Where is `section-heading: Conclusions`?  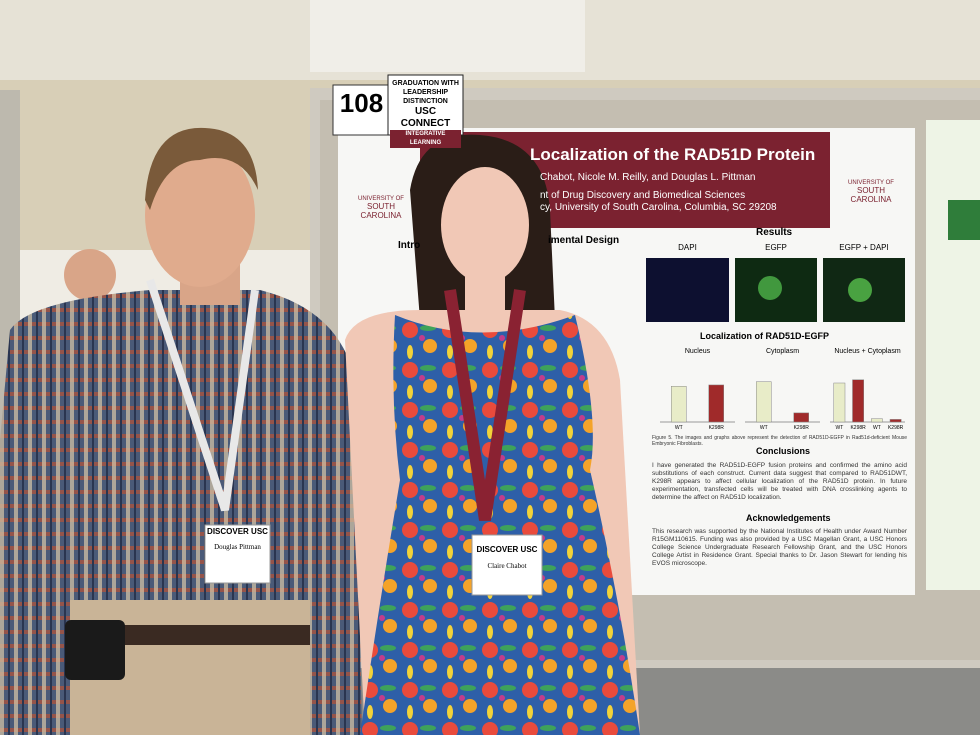 section-heading: Conclusions is located at coordinates (783, 451).